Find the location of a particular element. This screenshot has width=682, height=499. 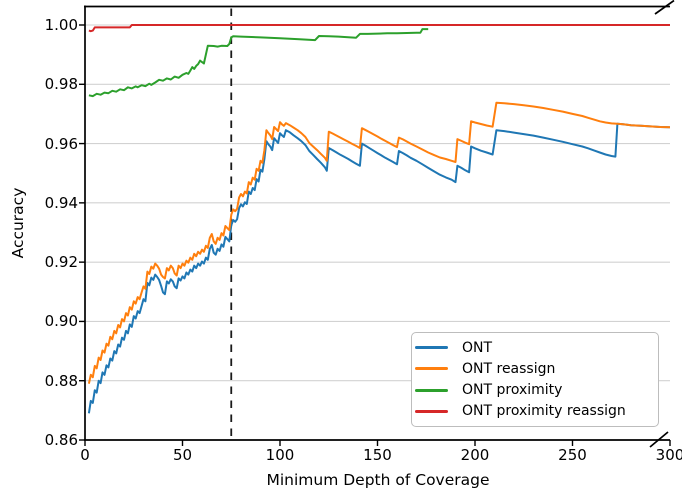

y-tick-label: 1.00 is located at coordinates (61, 25).